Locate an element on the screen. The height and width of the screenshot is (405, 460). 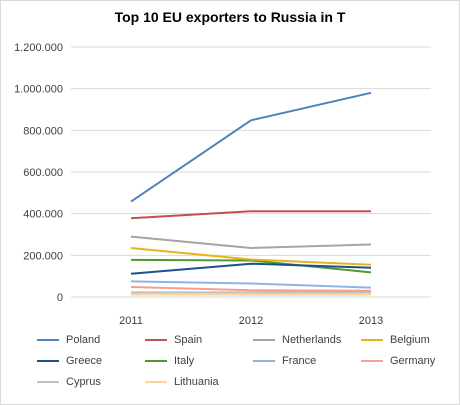
legend-item-cyprus: Cyprus is located at coordinates (91, 382).